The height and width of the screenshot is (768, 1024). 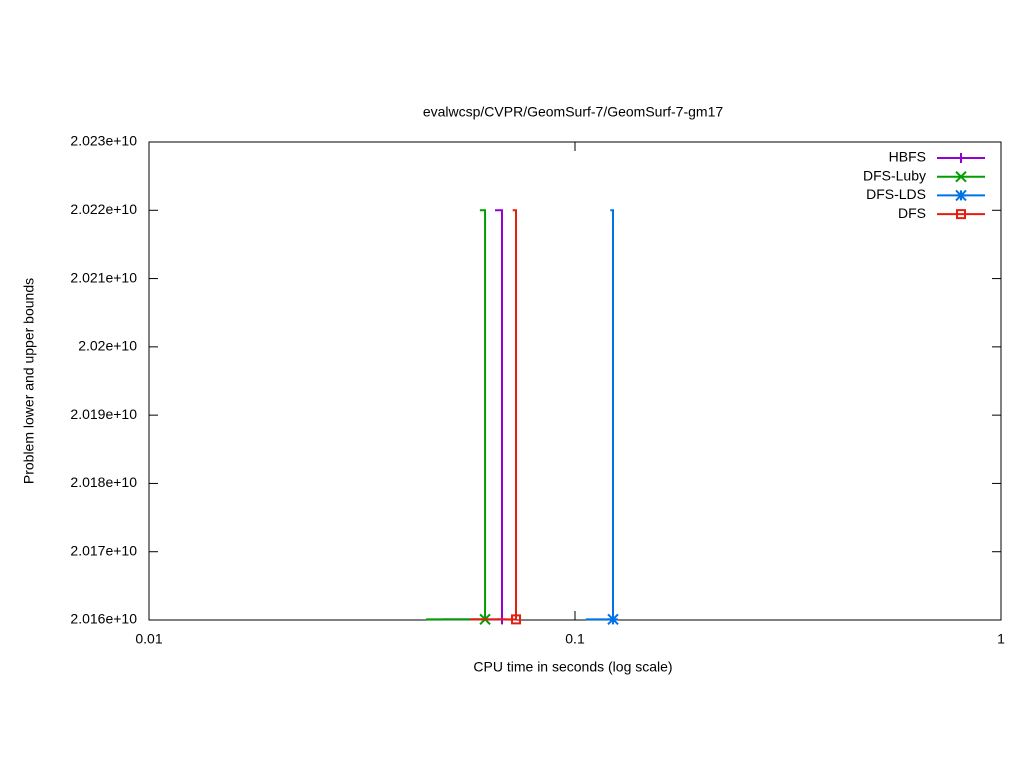 What do you see at coordinates (894, 175) in the screenshot?
I see `legend-label: DFS-Luby` at bounding box center [894, 175].